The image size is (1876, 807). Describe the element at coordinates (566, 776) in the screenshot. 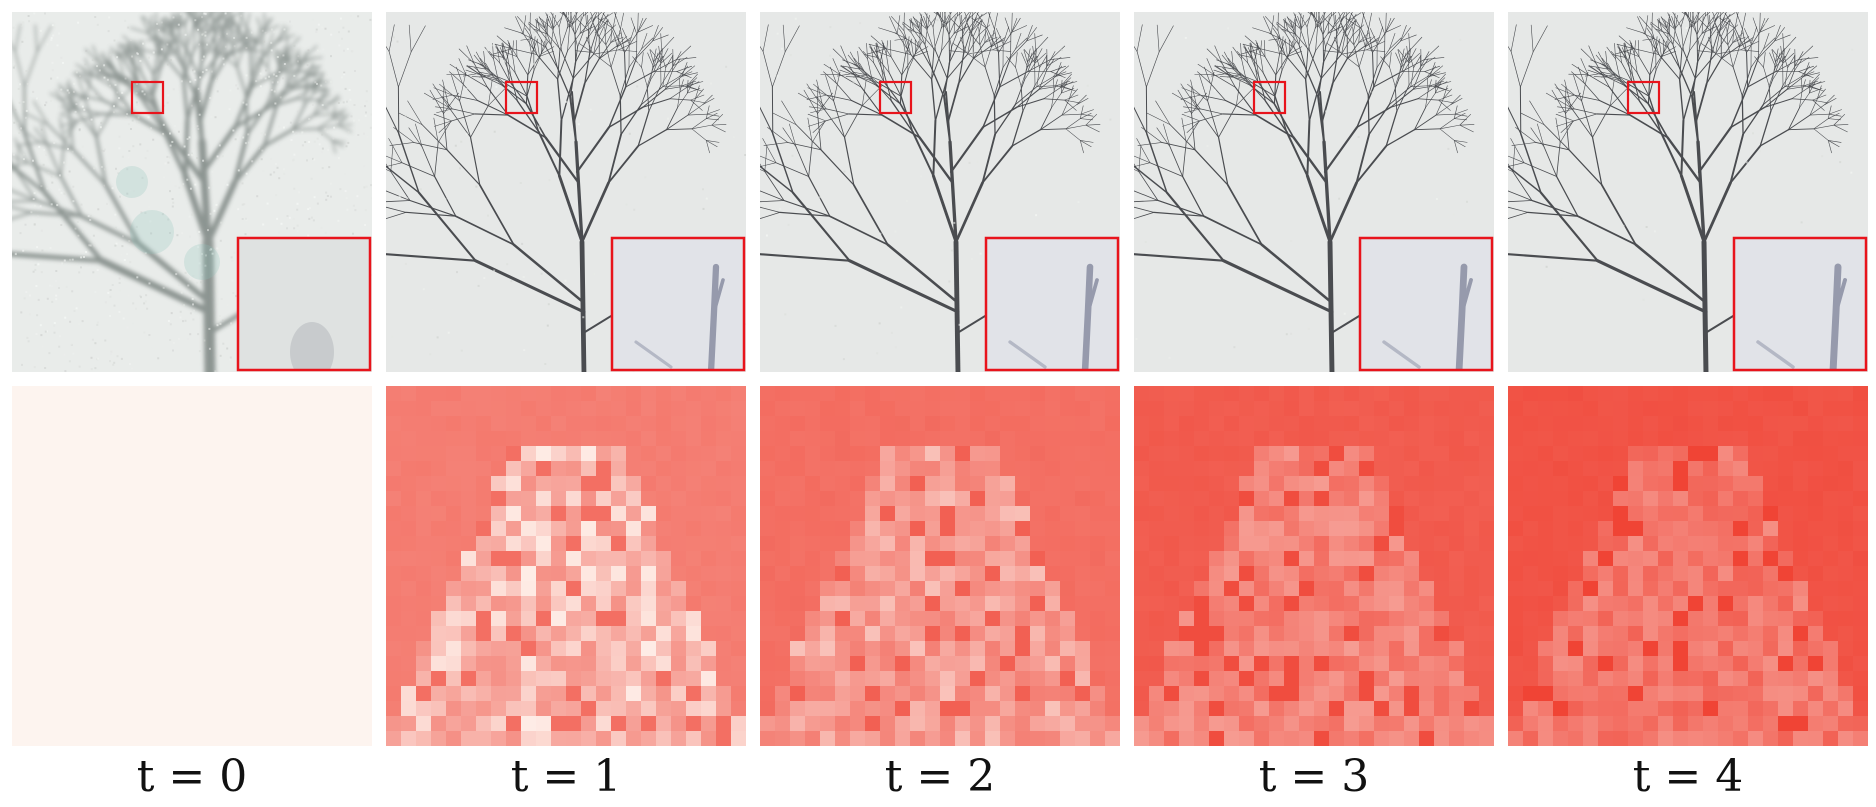

I see `timestep-label-t1: t = 1` at that location.